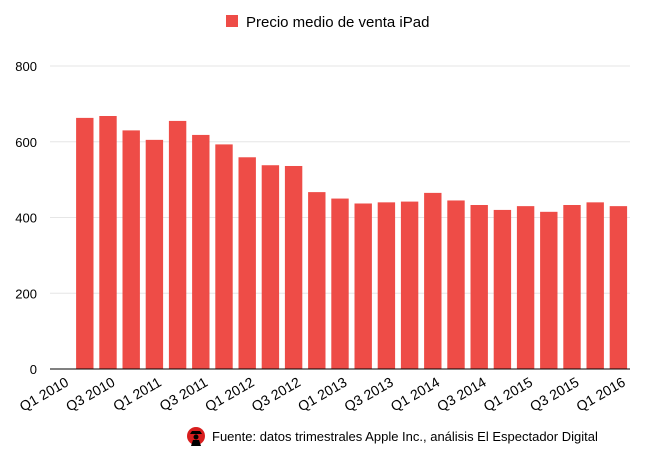 Image resolution: width=650 pixels, height=457 pixels. I want to click on x-tick-label: Q1 2014, so click(415, 394).